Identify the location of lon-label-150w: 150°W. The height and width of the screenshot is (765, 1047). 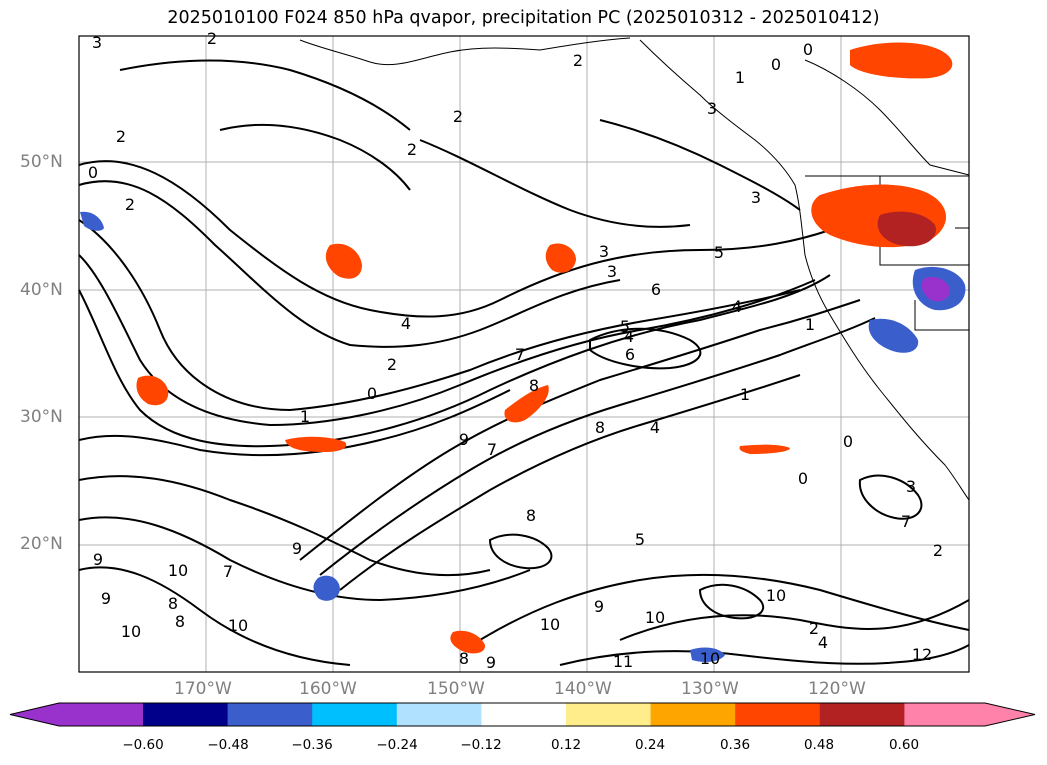
(456, 689).